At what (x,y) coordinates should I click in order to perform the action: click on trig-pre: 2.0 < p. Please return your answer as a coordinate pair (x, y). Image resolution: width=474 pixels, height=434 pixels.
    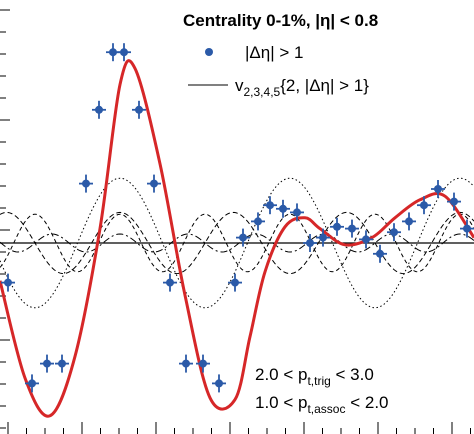
    Looking at the image, I should click on (281, 374).